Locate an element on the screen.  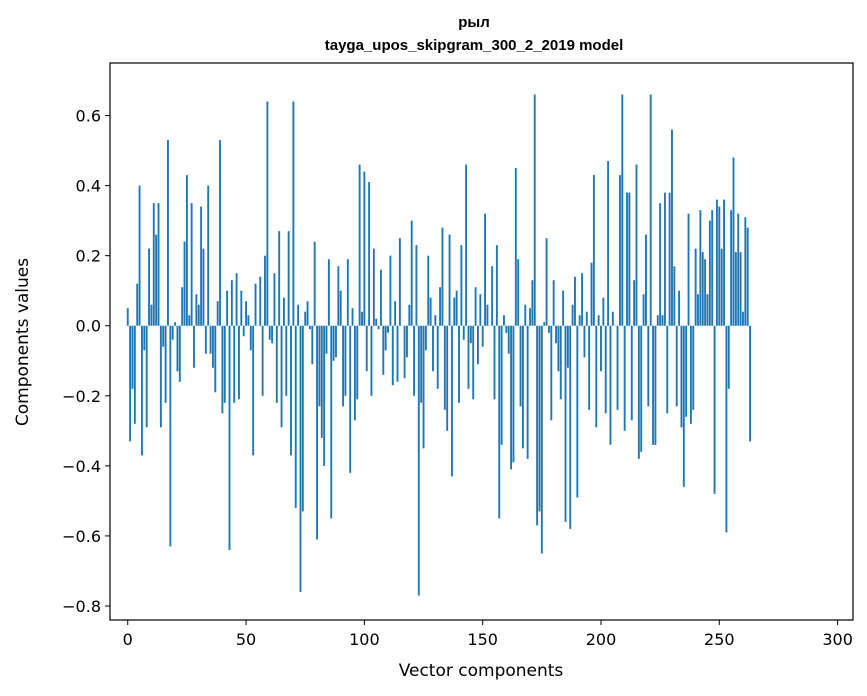
x-tick-label: 250 is located at coordinates (719, 639).